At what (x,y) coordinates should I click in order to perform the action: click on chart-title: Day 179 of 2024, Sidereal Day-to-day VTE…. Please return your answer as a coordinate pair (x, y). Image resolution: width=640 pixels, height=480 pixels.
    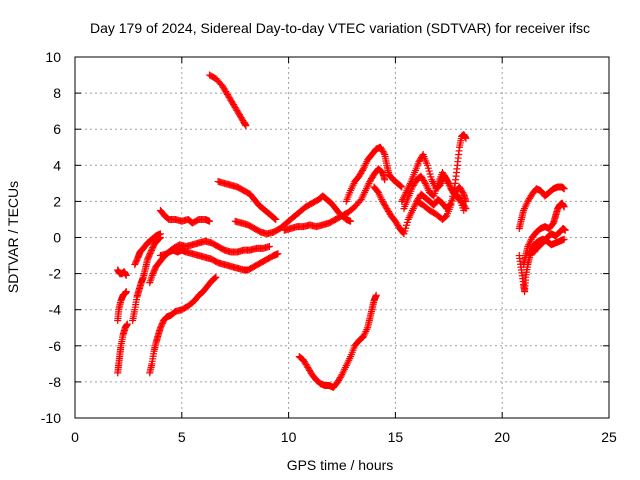
    Looking at the image, I should click on (340, 28).